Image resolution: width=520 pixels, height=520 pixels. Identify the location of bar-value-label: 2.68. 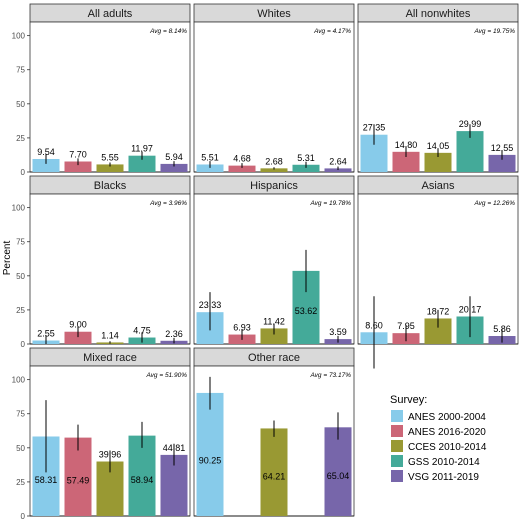
(274, 161).